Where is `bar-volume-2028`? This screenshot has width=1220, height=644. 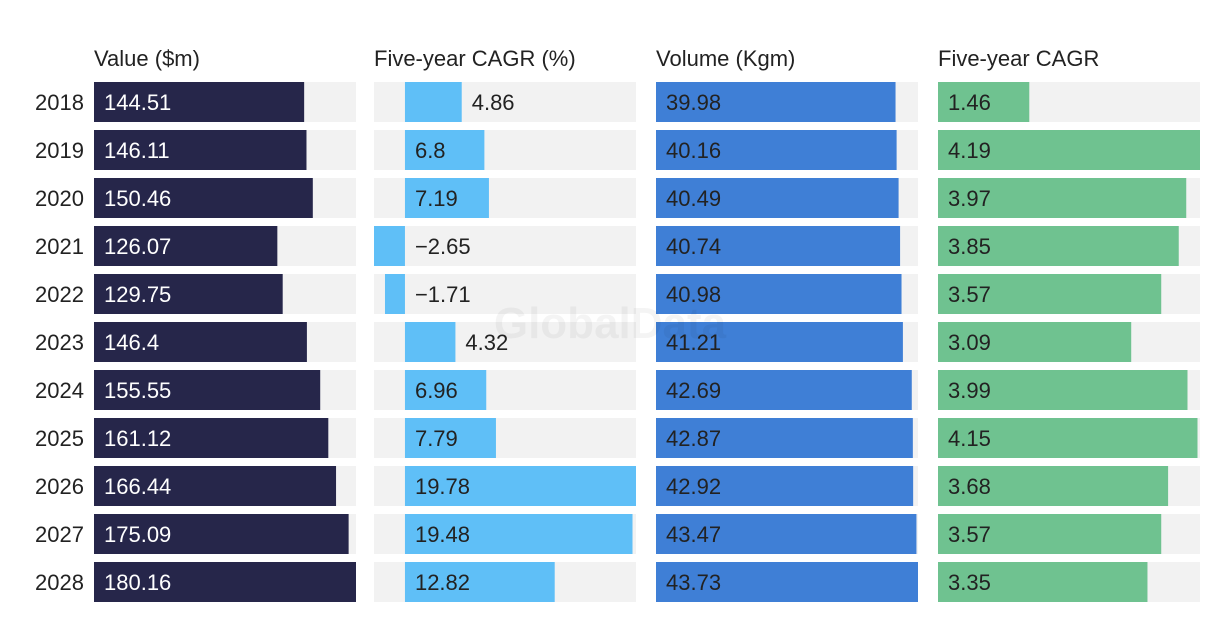
bar-volume-2028 is located at coordinates (787, 582).